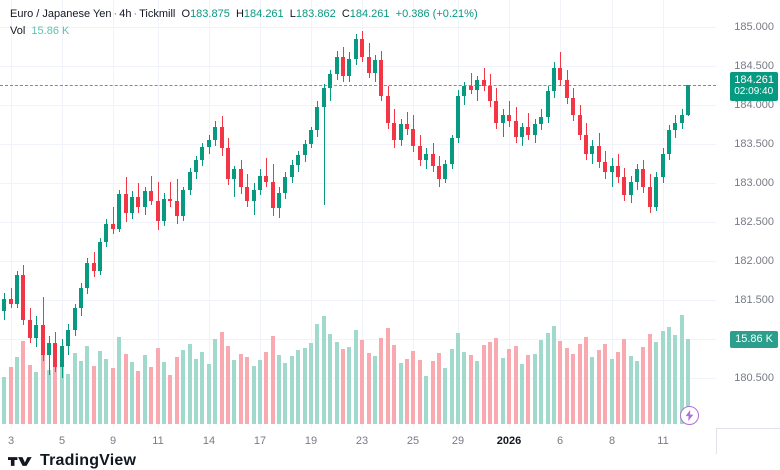 The image size is (780, 470). Describe the element at coordinates (20, 461) in the screenshot. I see `tradingview-logo` at that location.